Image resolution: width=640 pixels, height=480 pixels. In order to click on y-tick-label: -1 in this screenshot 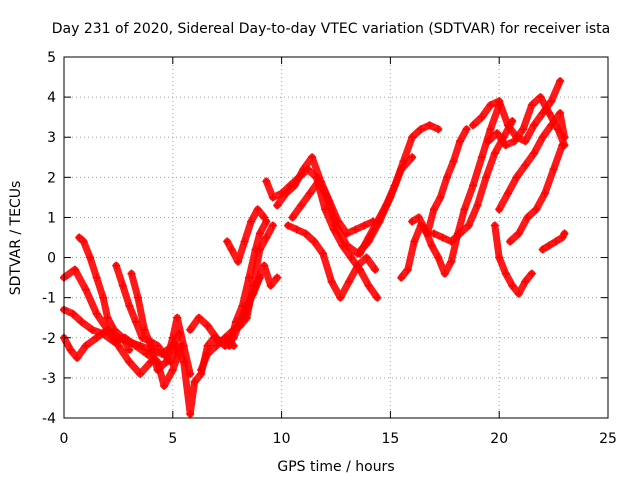, I will do `click(49, 299)`.